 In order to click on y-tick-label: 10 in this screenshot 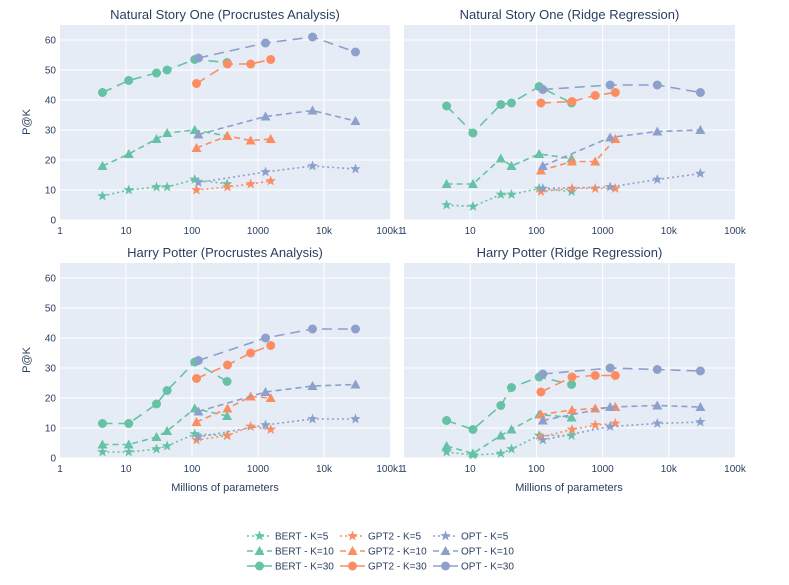, I will do `click(51, 191)`.